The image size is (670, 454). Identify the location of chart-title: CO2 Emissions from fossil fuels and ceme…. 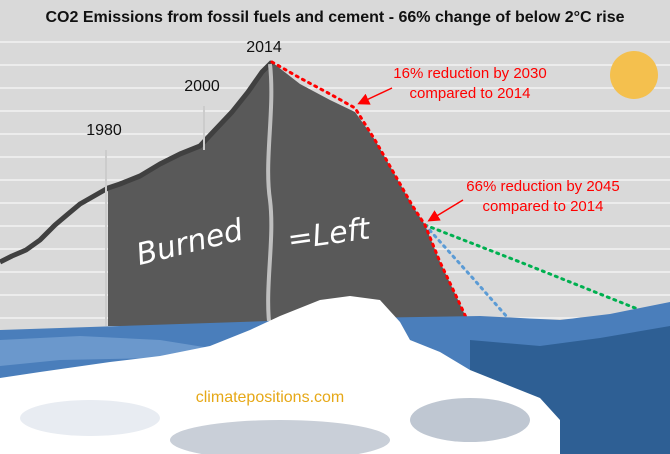
(335, 17).